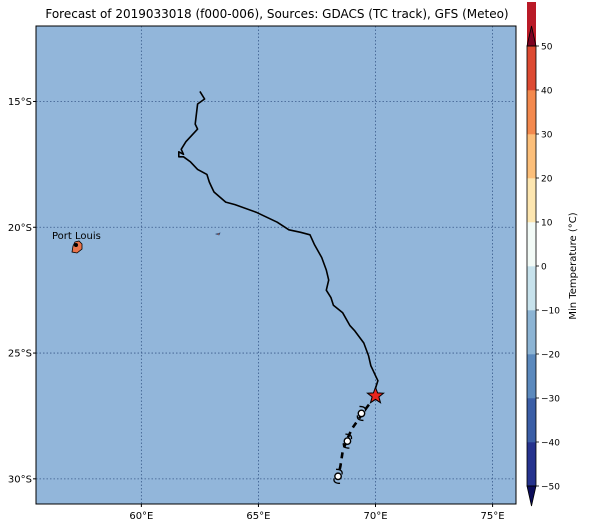  What do you see at coordinates (76, 236) in the screenshot?
I see `city-label: Port Louis` at bounding box center [76, 236].